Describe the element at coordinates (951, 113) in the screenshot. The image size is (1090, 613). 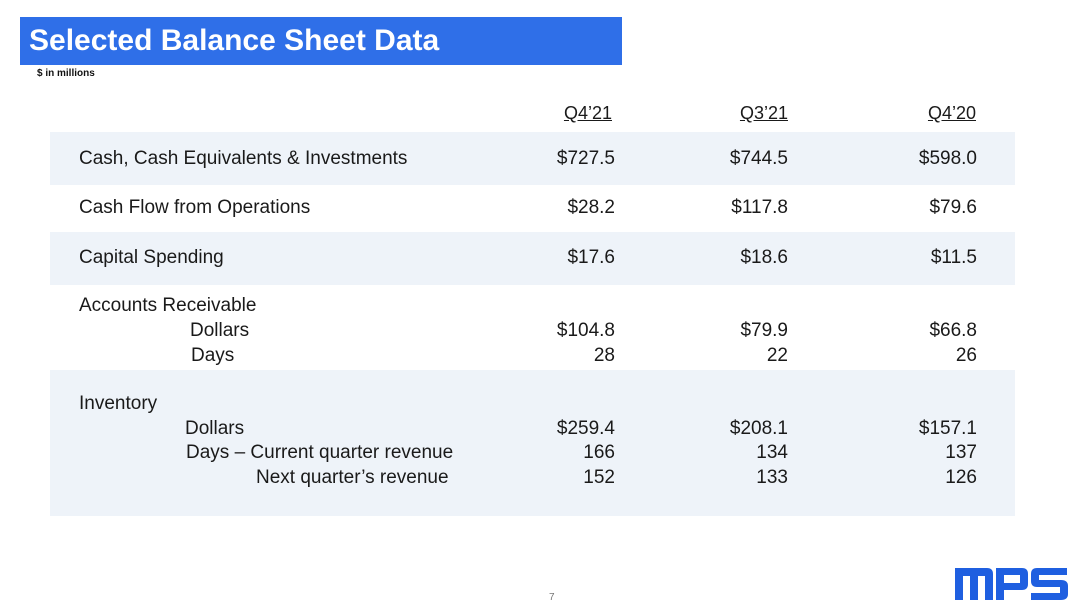
I see `column-header-q4-20: Q4’20` at that location.